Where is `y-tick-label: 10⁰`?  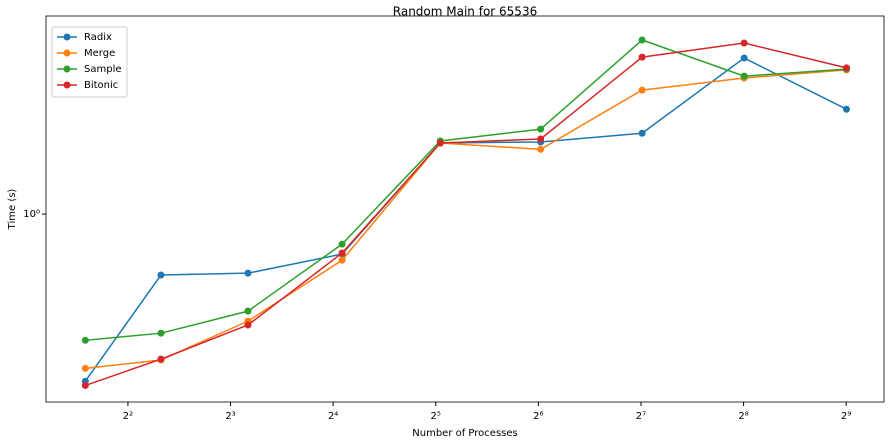 y-tick-label: 10⁰ is located at coordinates (31, 214).